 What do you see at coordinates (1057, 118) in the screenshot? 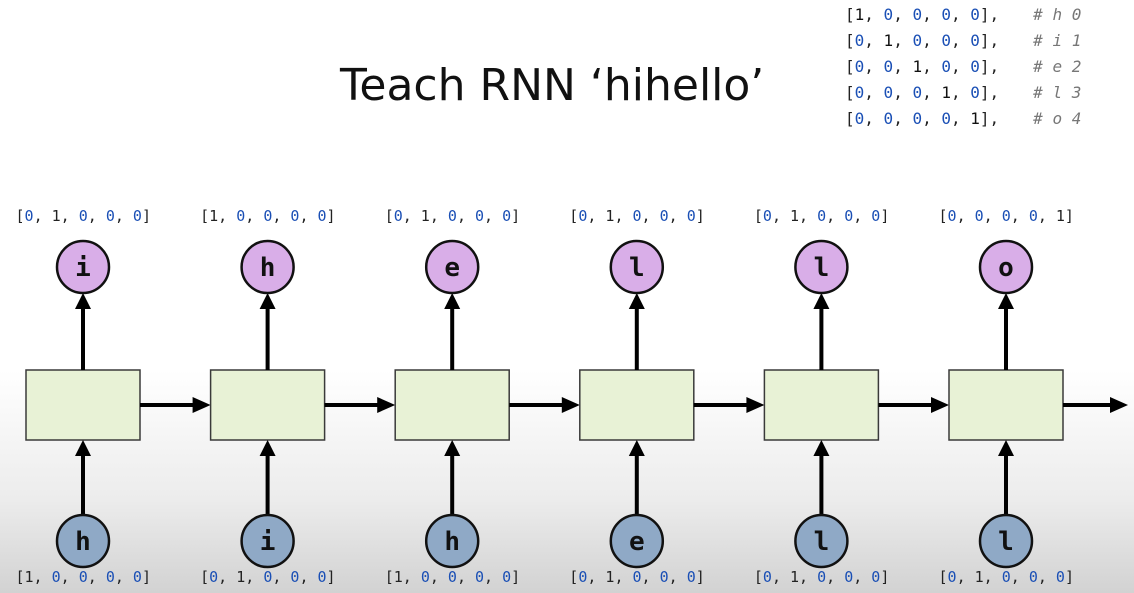
I see `legend-comment: # o 4` at bounding box center [1057, 118].